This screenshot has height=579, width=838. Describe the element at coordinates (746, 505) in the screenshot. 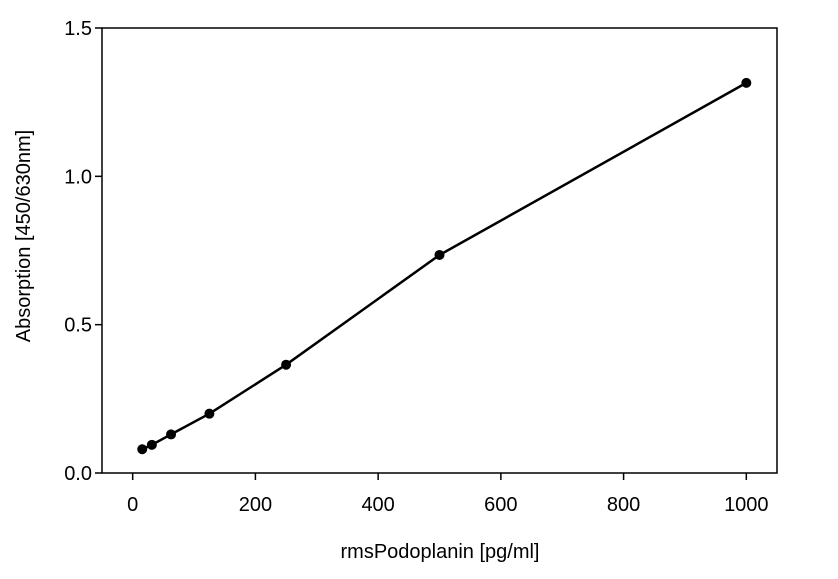

I see `x-tick-label: 1000` at that location.